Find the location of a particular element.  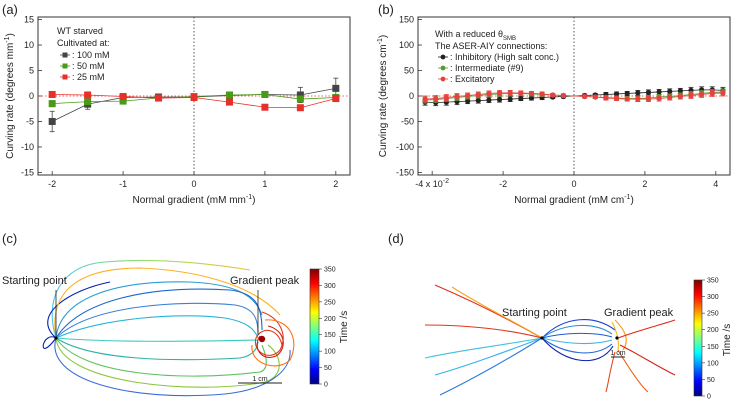

panel-a-series is located at coordinates (194, 105).